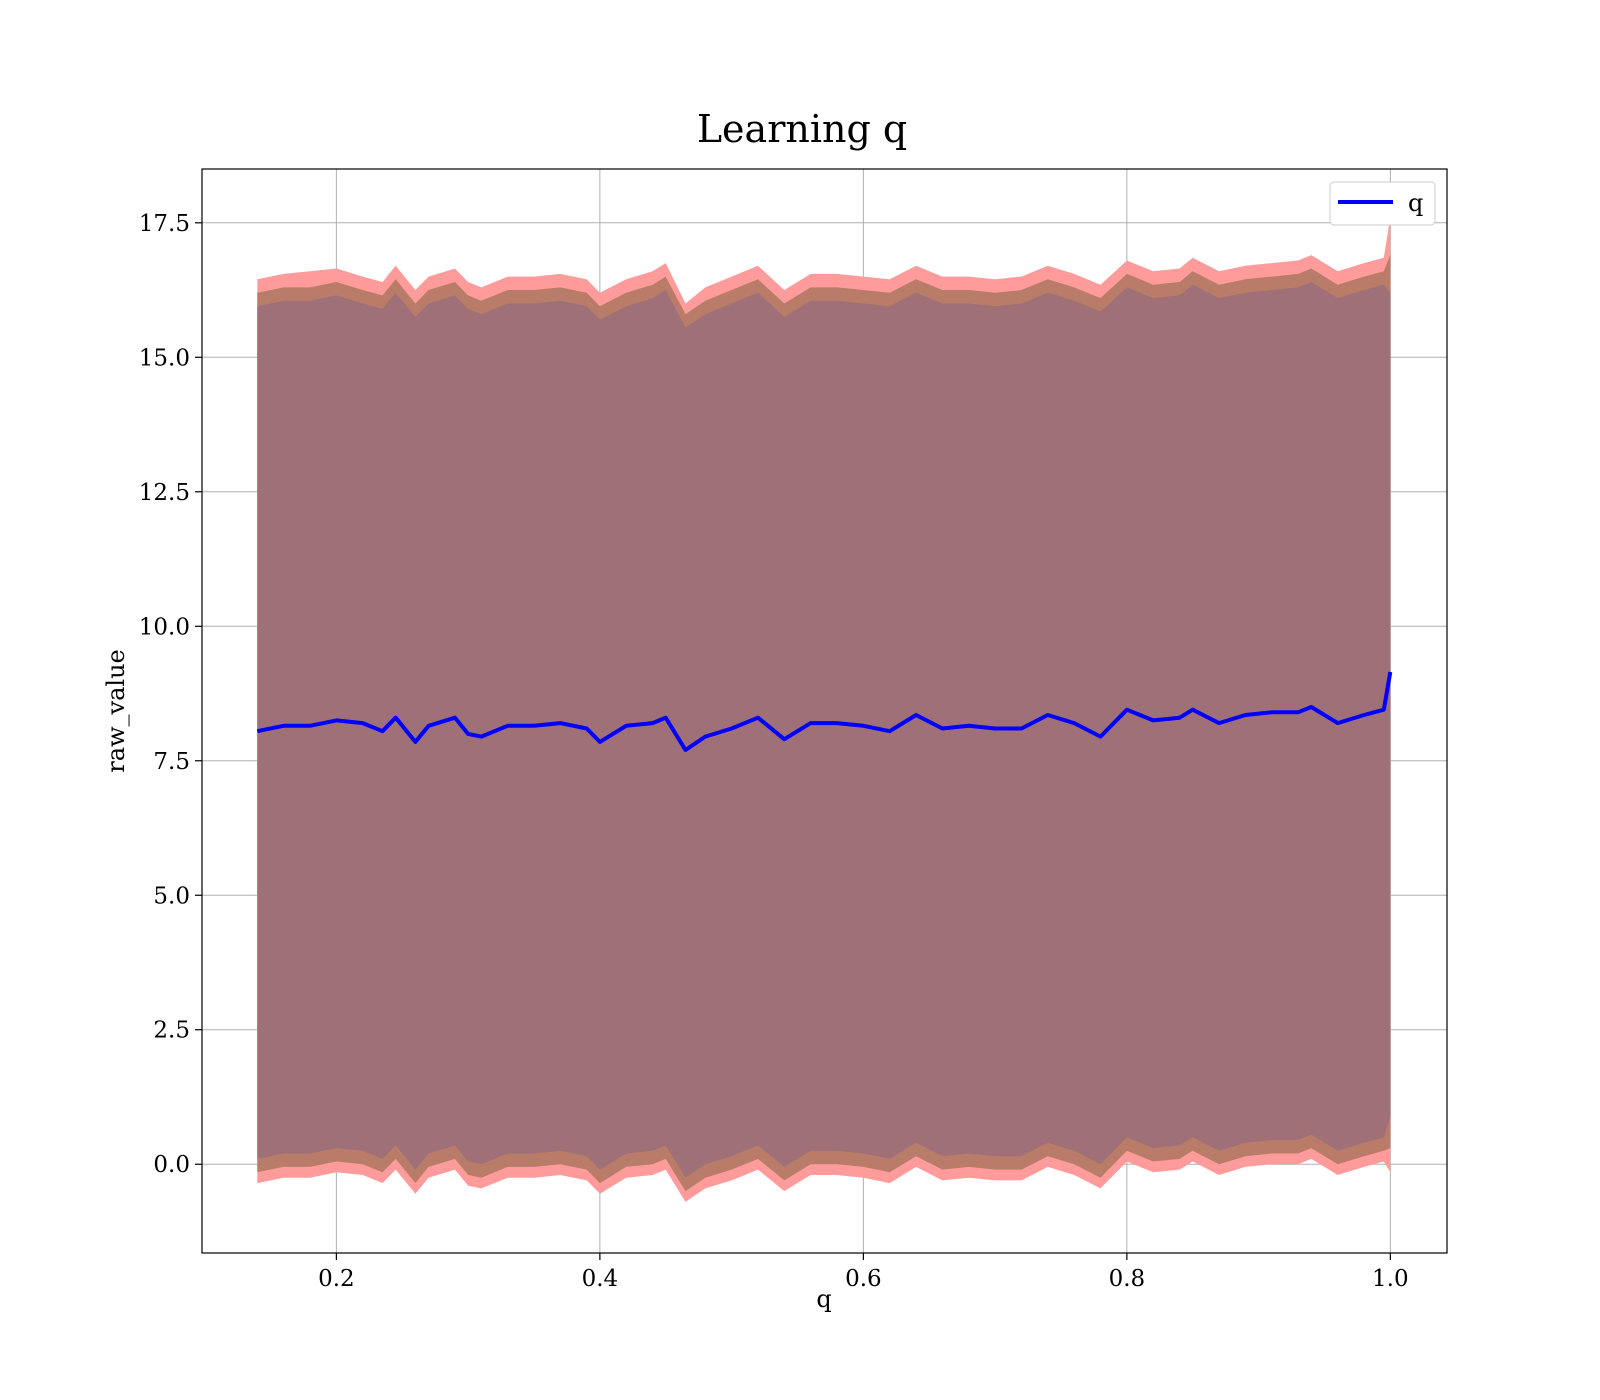  What do you see at coordinates (600, 1279) in the screenshot?
I see `x-tick-label: 0.4` at bounding box center [600, 1279].